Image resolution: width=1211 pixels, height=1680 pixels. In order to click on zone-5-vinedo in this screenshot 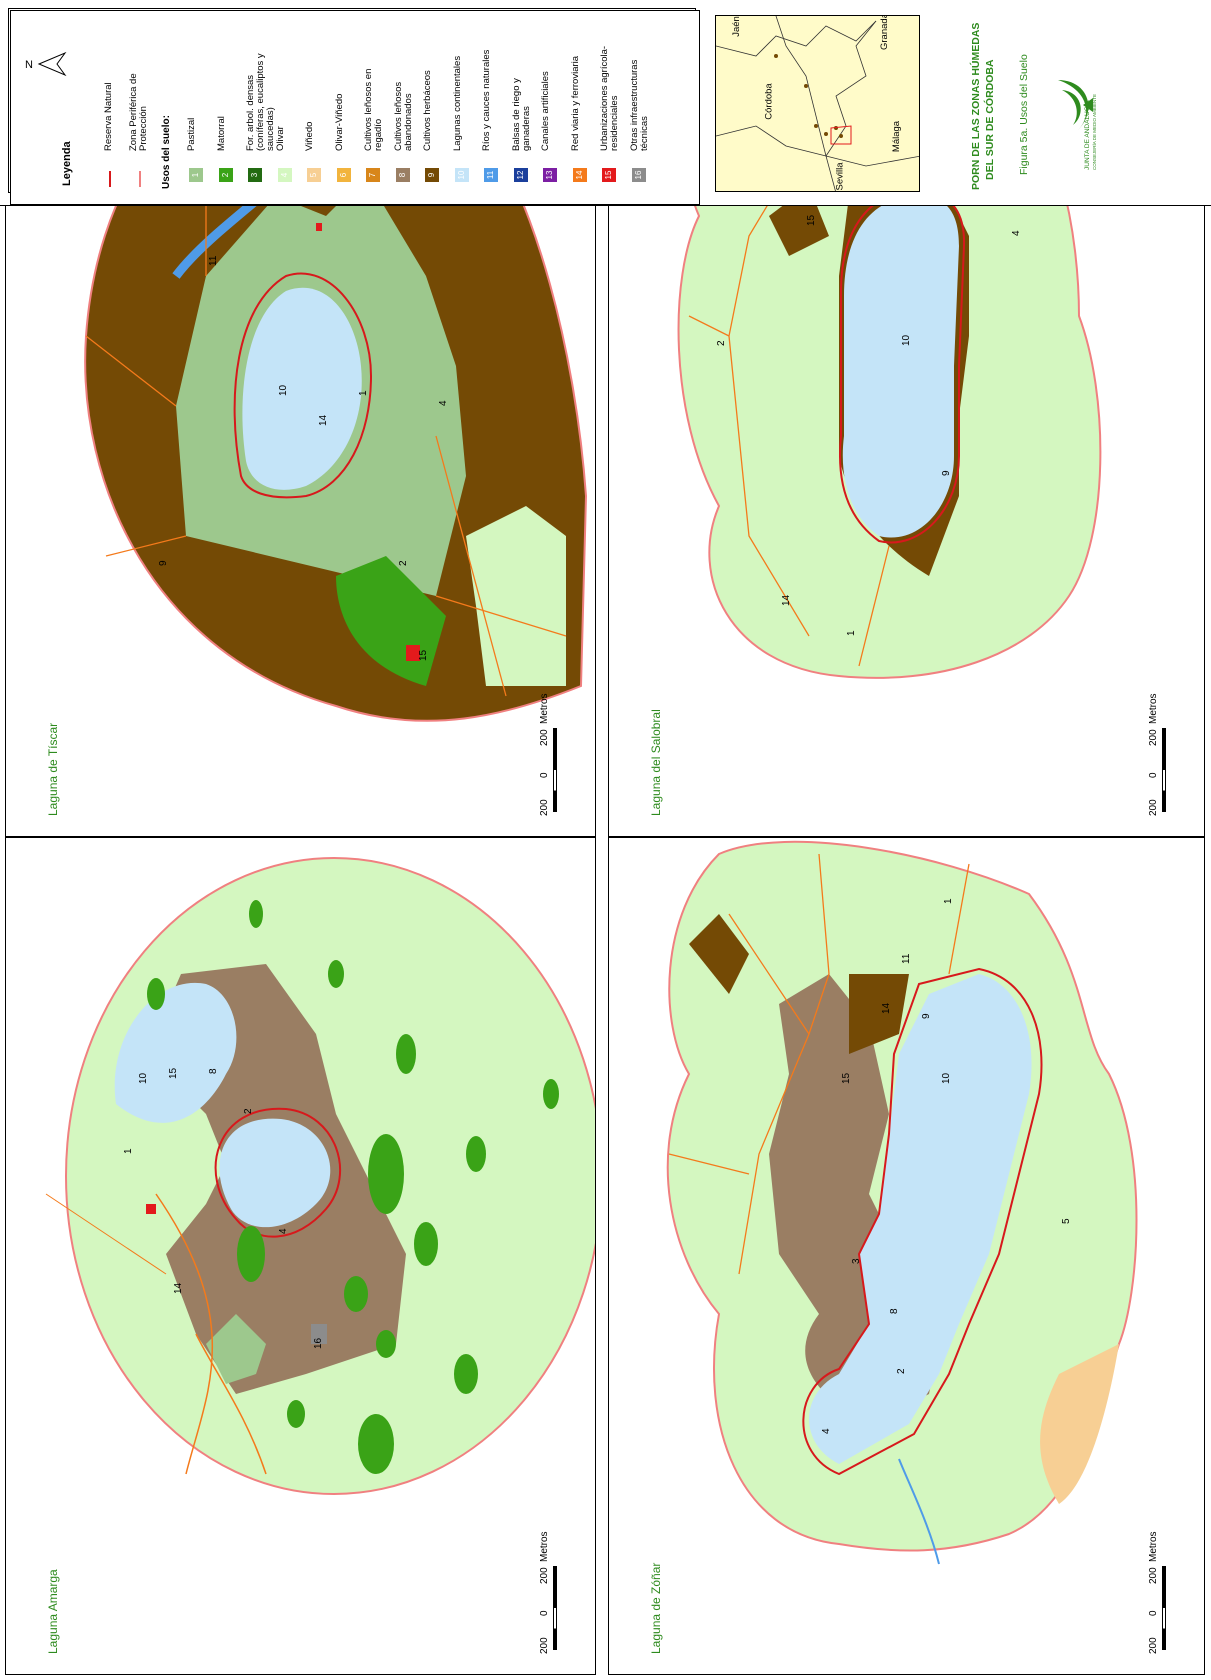, I will do `click(1079, 1424)`.